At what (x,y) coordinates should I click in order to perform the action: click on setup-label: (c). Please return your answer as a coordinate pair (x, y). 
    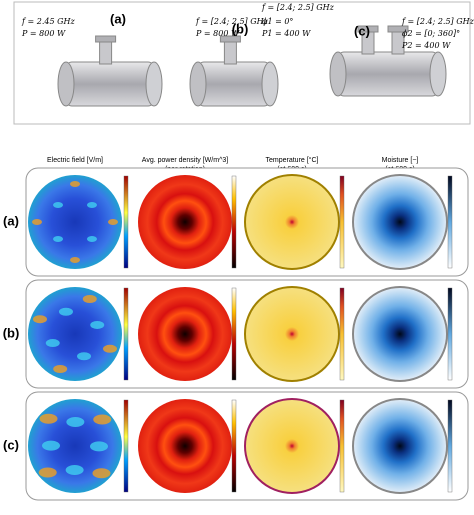
    Looking at the image, I should click on (362, 30).